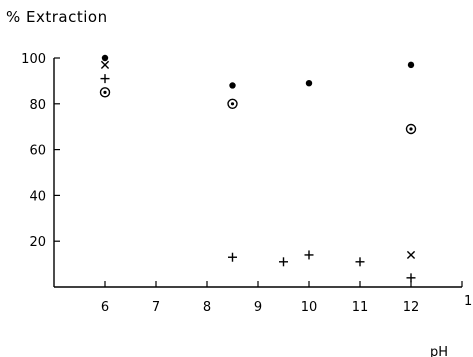 This screenshot has width=473, height=357. Describe the element at coordinates (37, 242) in the screenshot. I see `y-tick-label: 20` at that location.